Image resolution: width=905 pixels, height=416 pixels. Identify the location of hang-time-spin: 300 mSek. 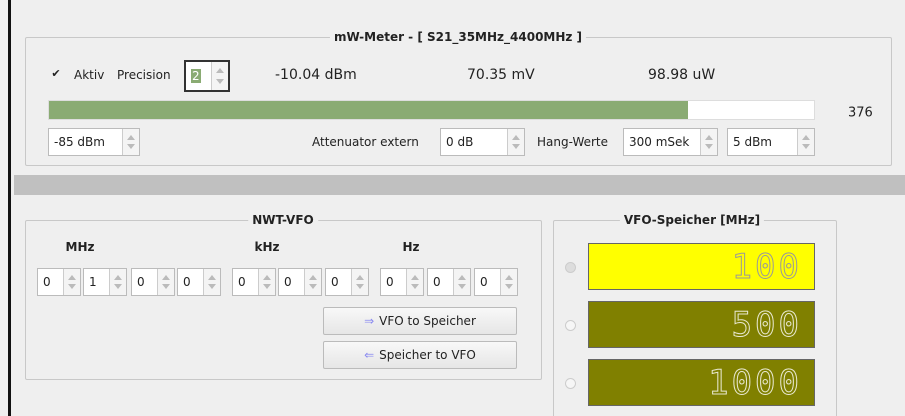
(670, 142).